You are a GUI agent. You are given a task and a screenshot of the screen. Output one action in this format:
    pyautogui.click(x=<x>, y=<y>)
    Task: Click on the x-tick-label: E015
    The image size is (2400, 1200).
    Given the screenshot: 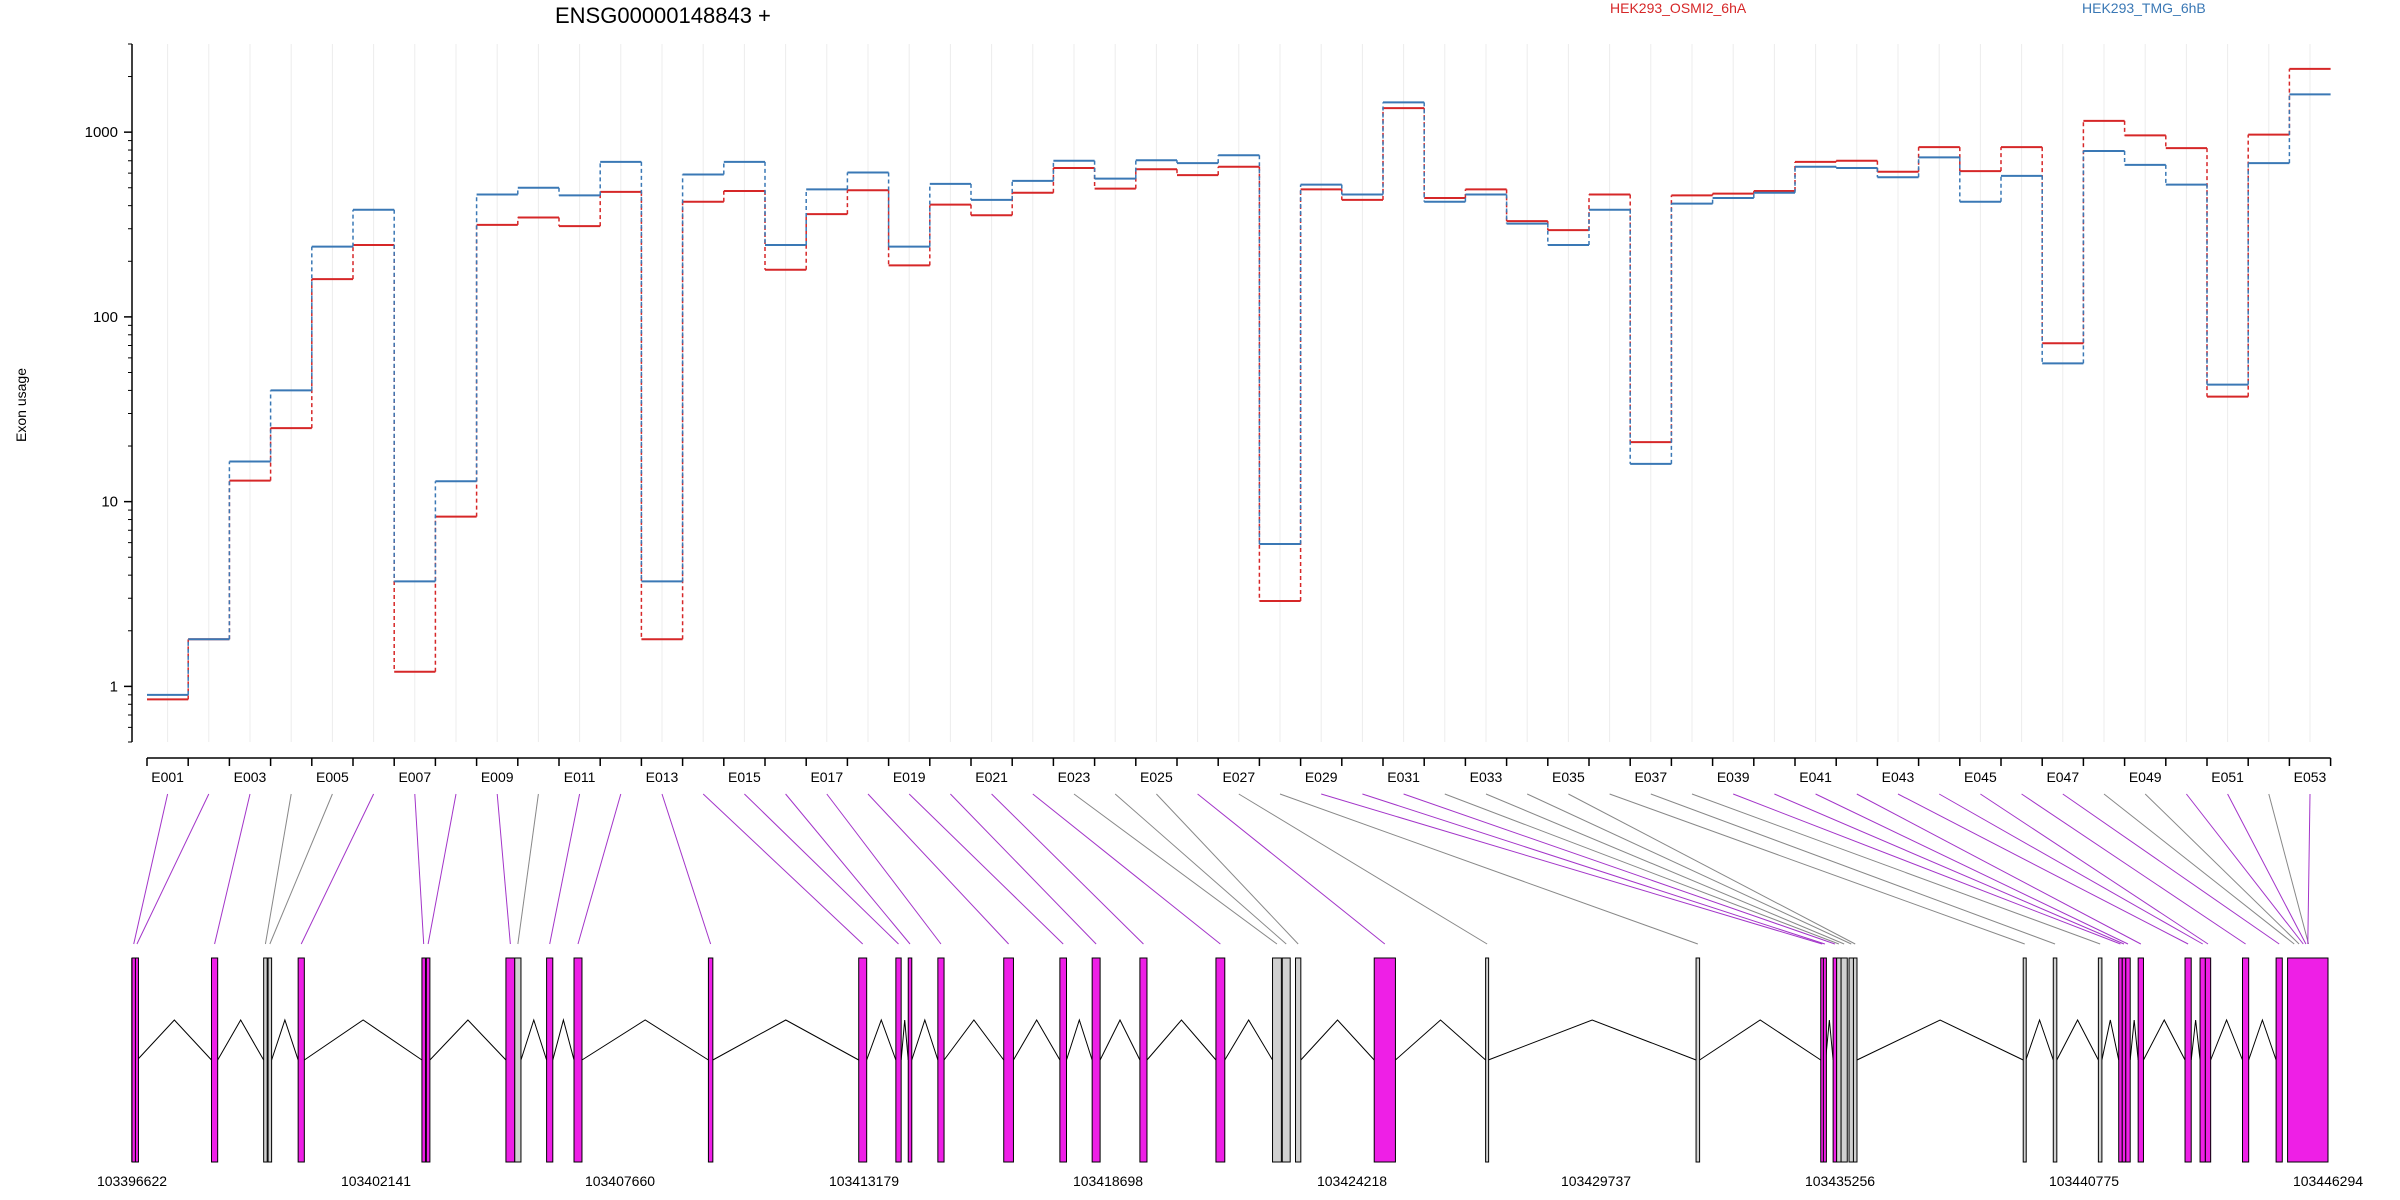 What is the action you would take?
    pyautogui.click(x=744, y=777)
    